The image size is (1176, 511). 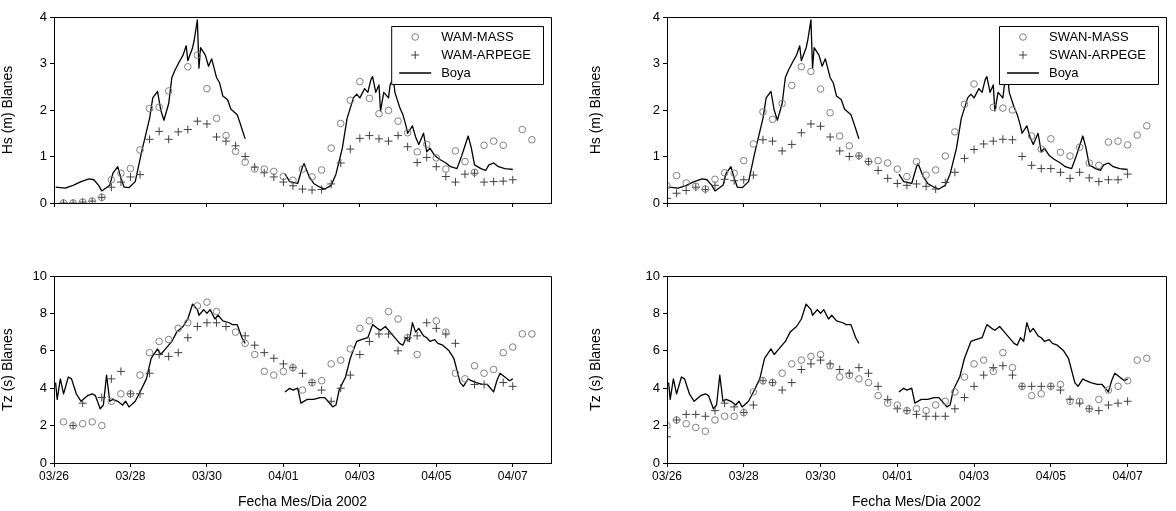 I want to click on legend-label: WAM-ARPEGE, so click(x=486, y=54).